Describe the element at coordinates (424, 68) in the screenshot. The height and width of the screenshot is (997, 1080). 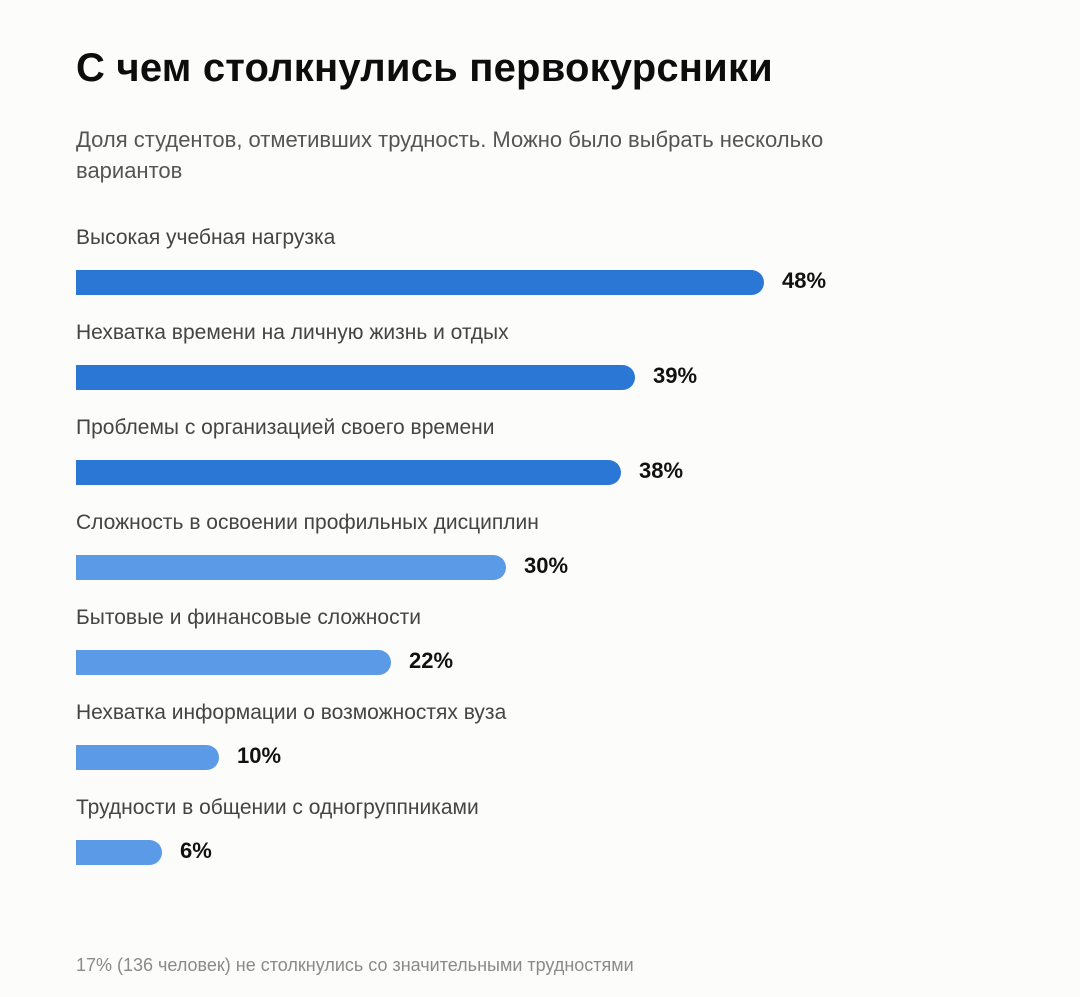
I see `chart-title: С чем столкнулись первокурсники` at that location.